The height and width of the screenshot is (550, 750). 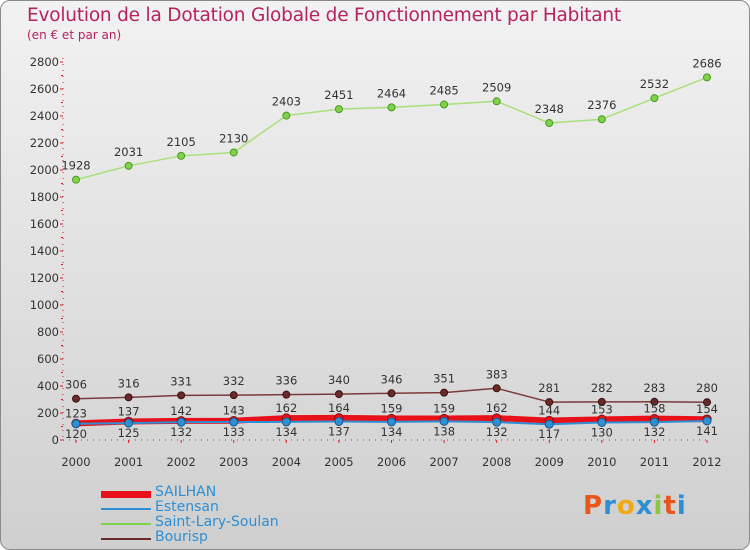 I want to click on data-label-estensan: 117, so click(x=549, y=434).